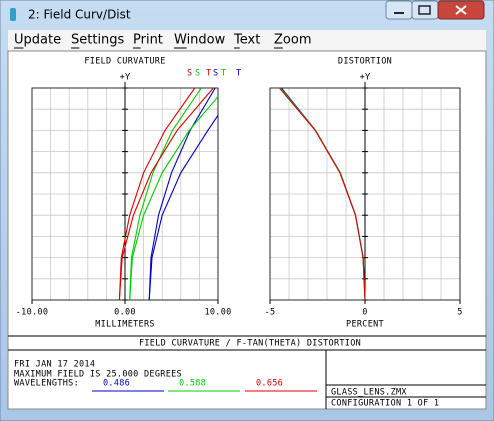 This screenshot has height=421, width=494. What do you see at coordinates (217, 313) in the screenshot?
I see `x-tick-label: 10.00` at bounding box center [217, 313].